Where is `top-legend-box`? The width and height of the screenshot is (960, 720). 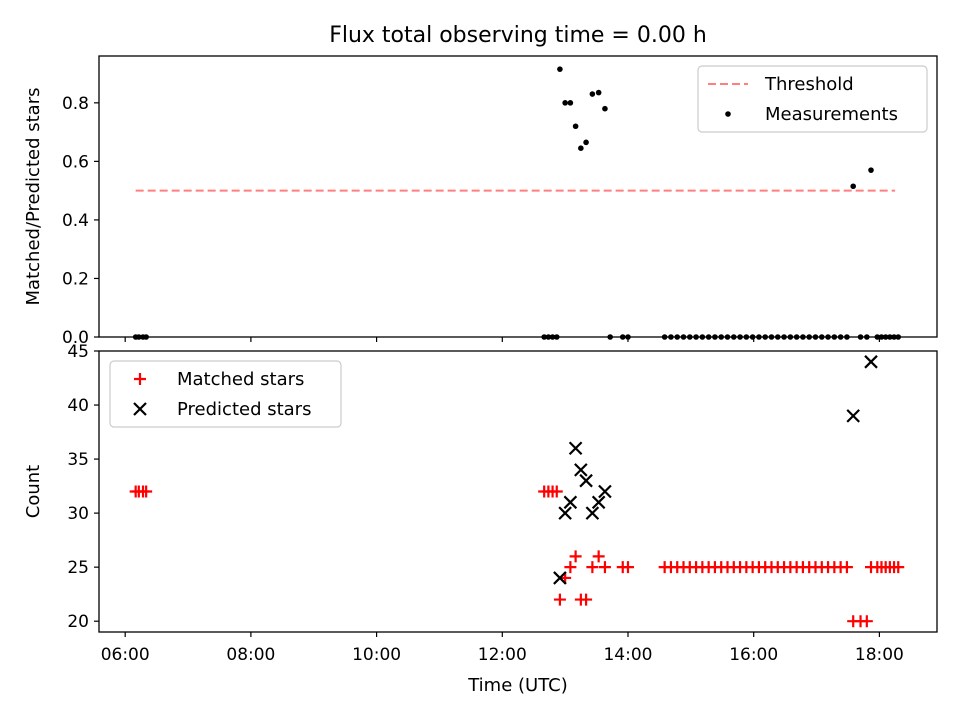 top-legend-box is located at coordinates (812, 99).